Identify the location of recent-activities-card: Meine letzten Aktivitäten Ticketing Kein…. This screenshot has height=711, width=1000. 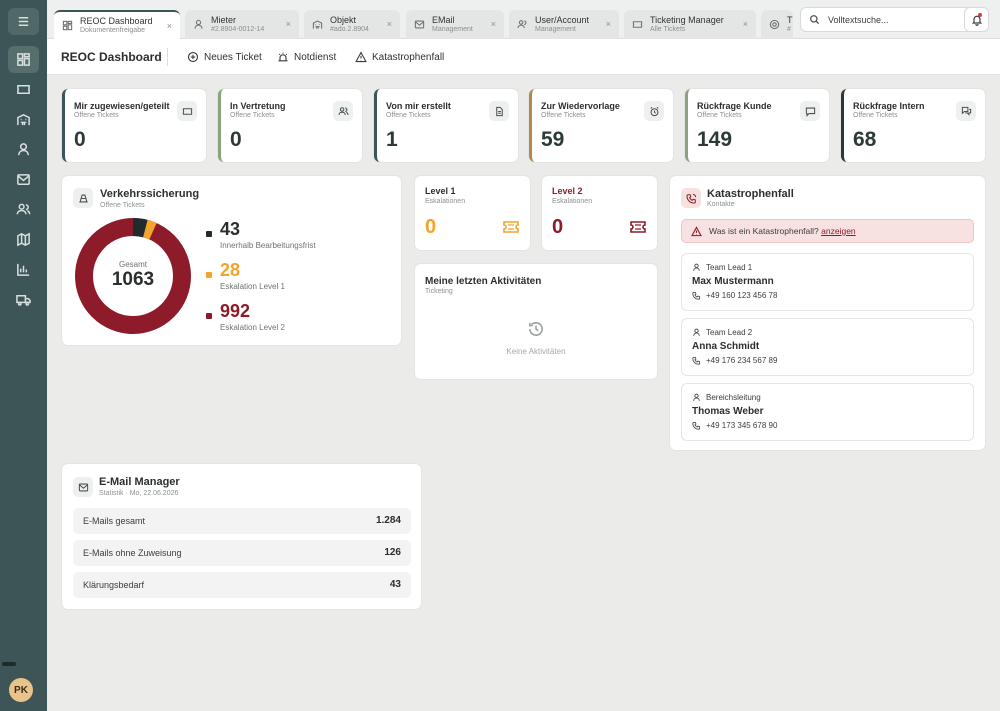
(536, 321).